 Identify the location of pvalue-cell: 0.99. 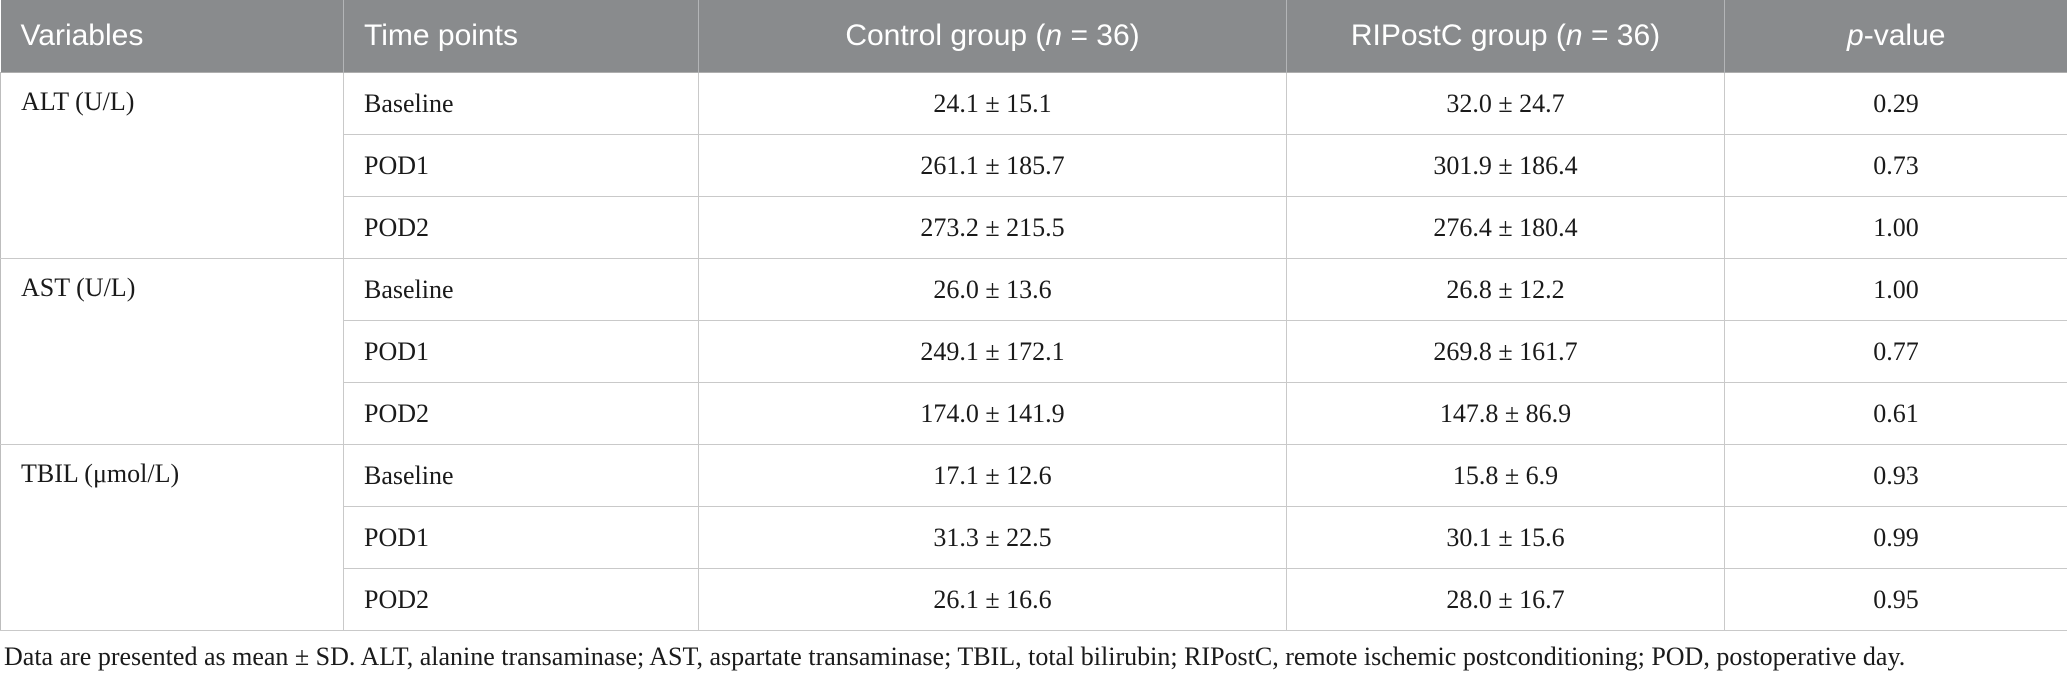
(1895, 537).